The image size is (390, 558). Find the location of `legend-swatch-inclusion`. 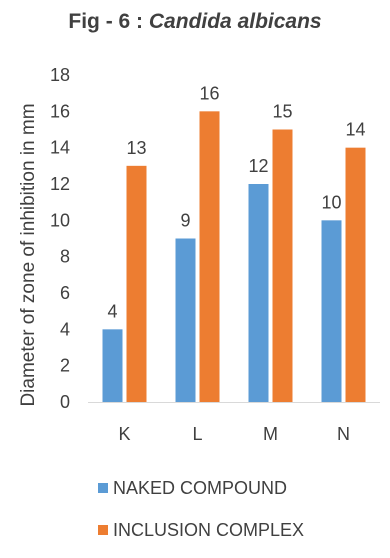

legend-swatch-inclusion is located at coordinates (103, 530).